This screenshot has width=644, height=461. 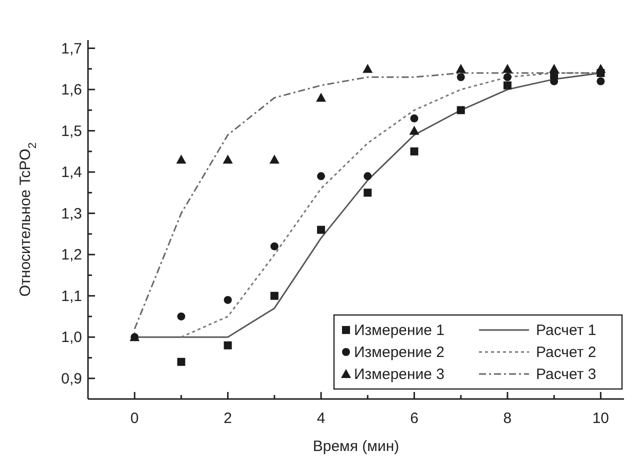 What do you see at coordinates (134, 418) in the screenshot?
I see `x-tick-label: 0` at bounding box center [134, 418].